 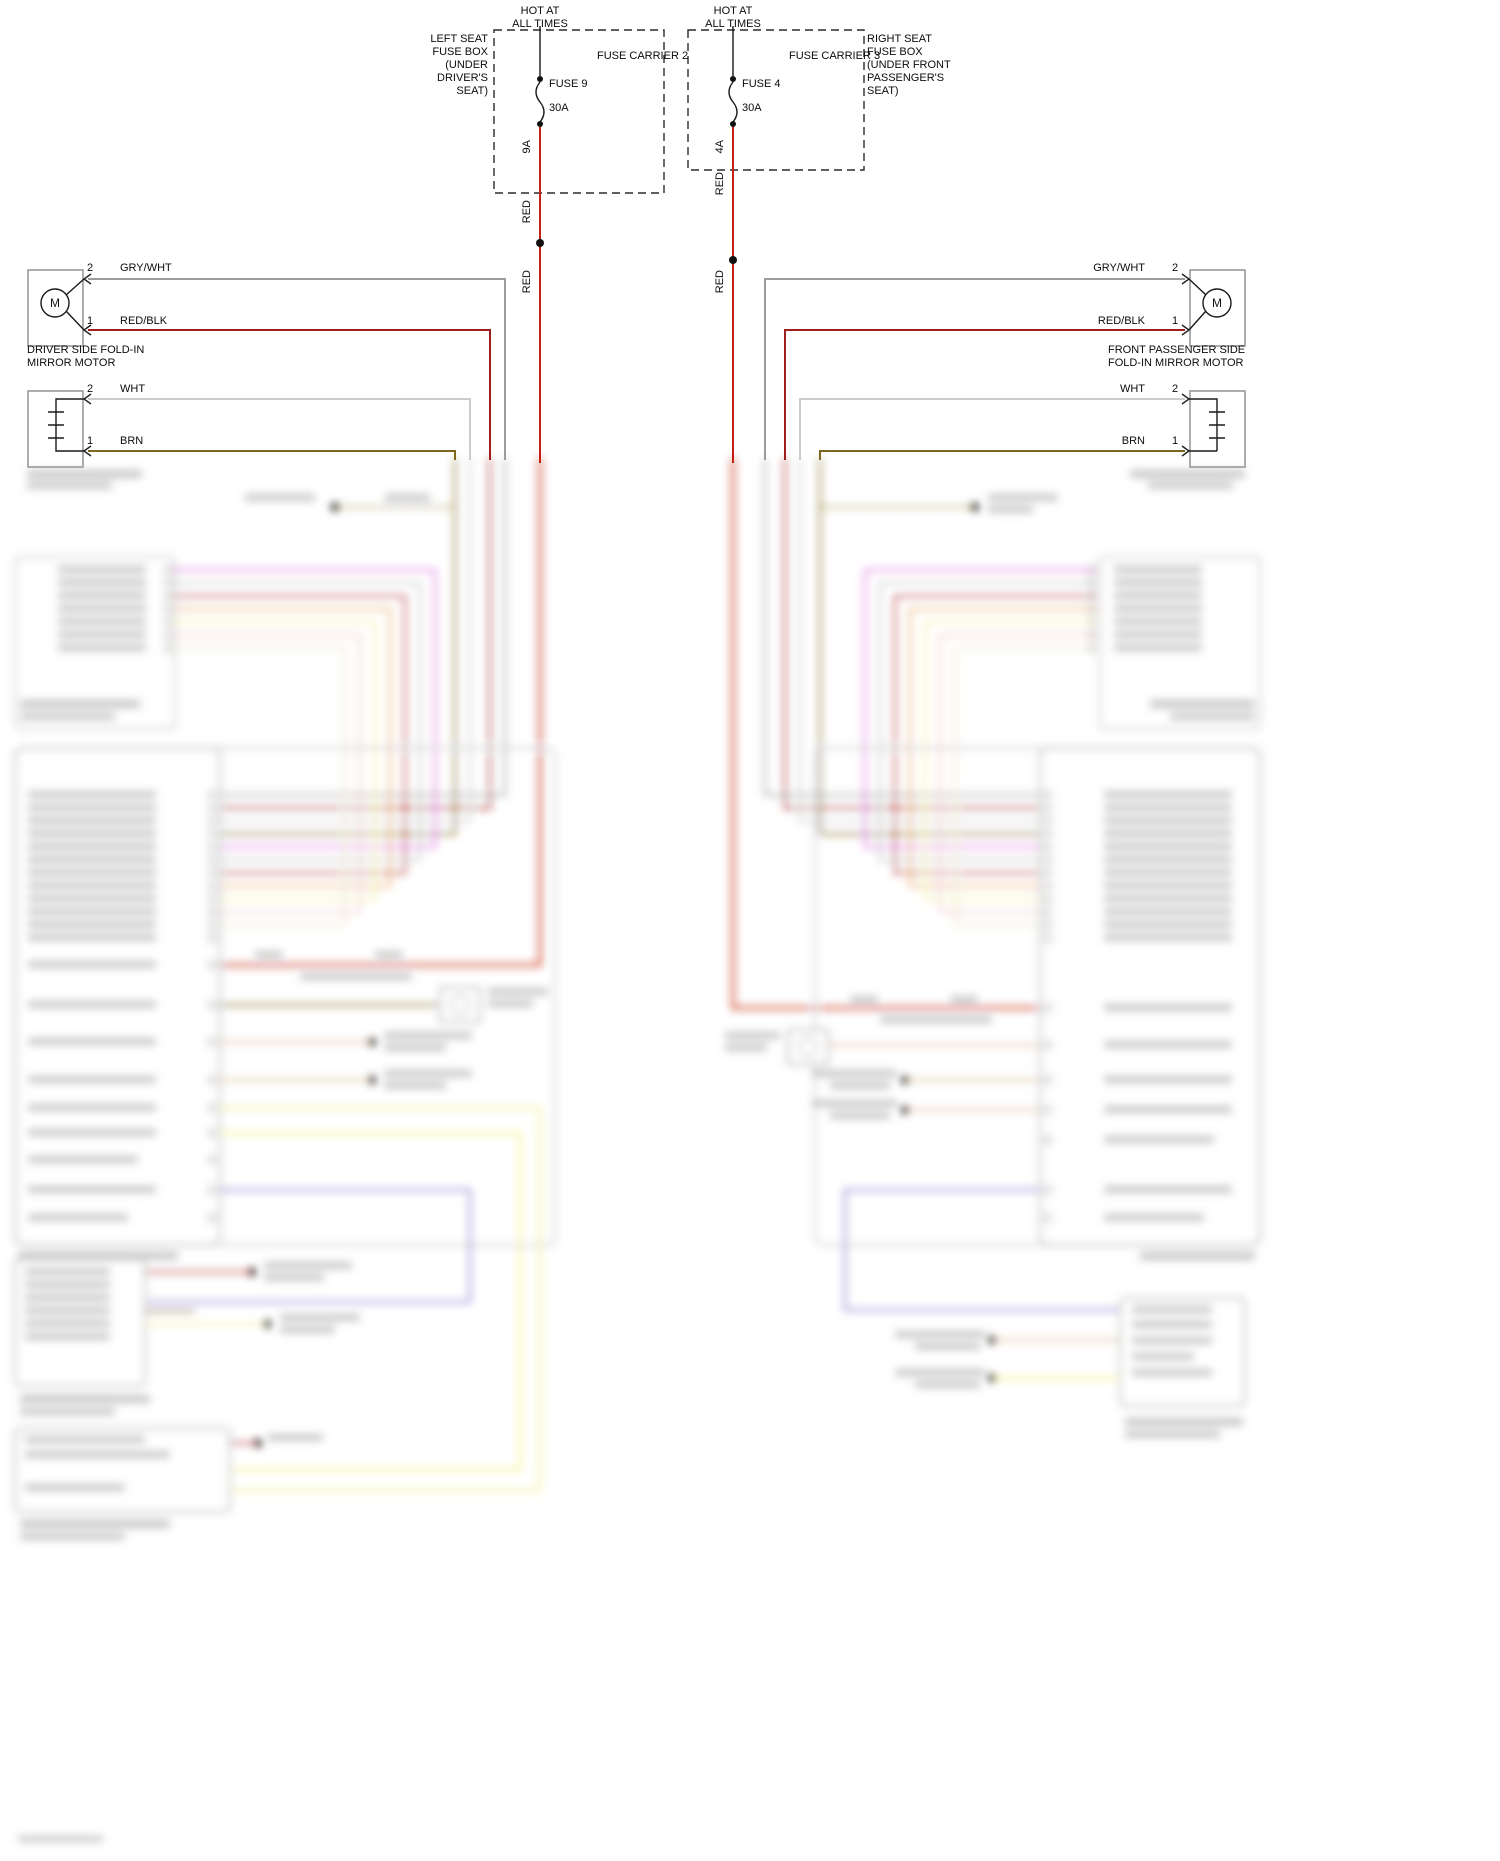 What do you see at coordinates (60, 1839) in the screenshot?
I see `footnote-text` at bounding box center [60, 1839].